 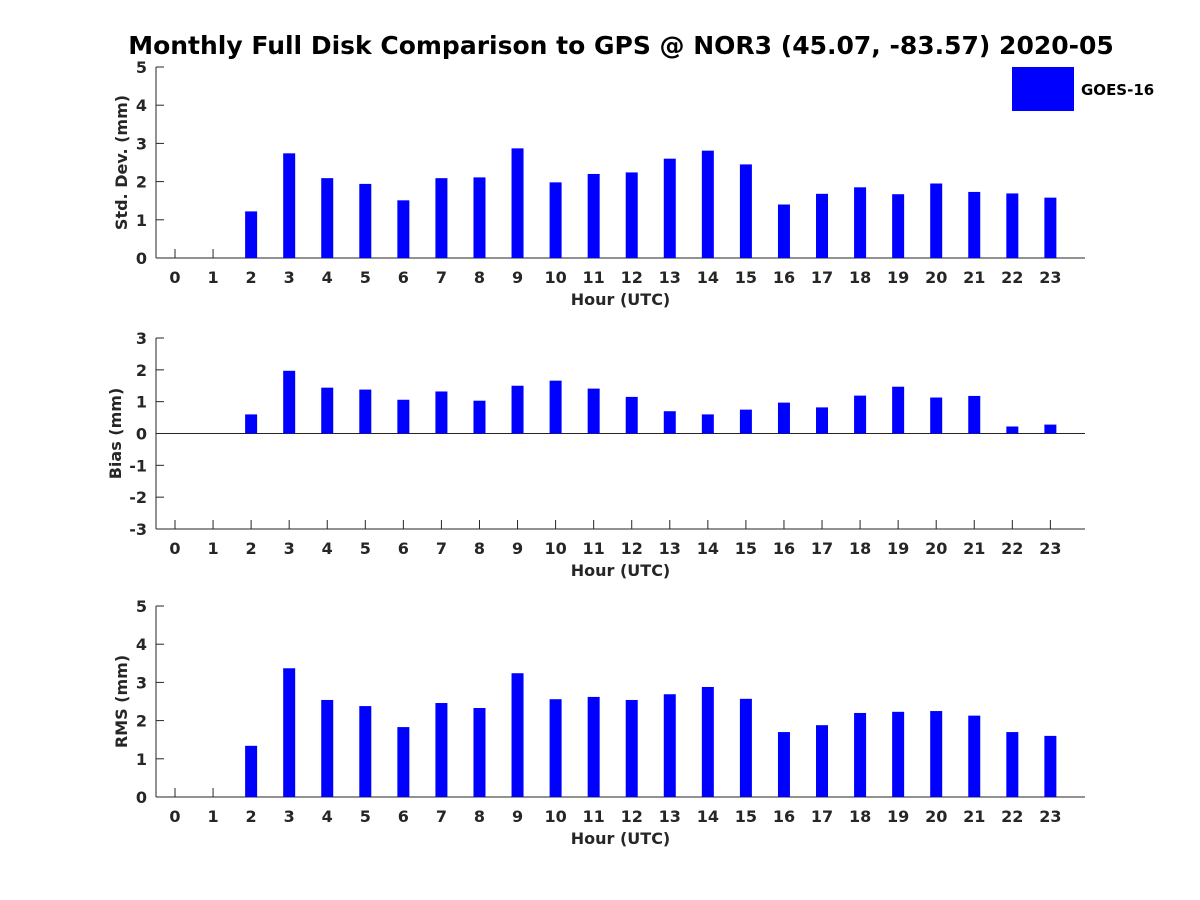 What do you see at coordinates (860, 277) in the screenshot?
I see `x-tick-label: 18` at bounding box center [860, 277].